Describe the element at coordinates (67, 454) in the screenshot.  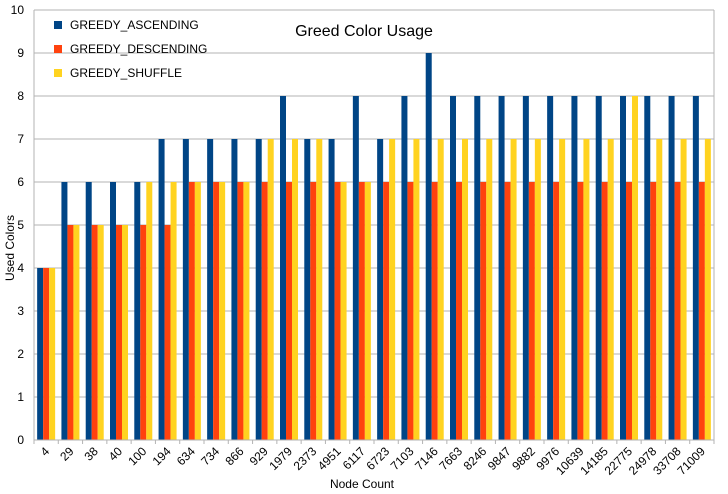
I see `x-tick-label: 29` at that location.